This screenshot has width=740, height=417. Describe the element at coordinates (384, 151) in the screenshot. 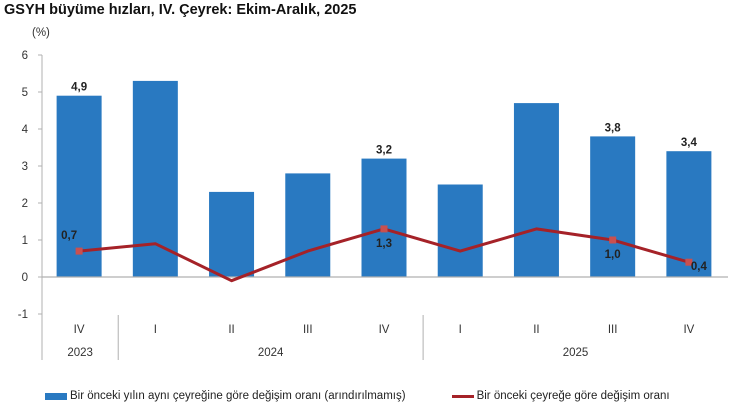

I see `bar-data-label: 3,2` at that location.